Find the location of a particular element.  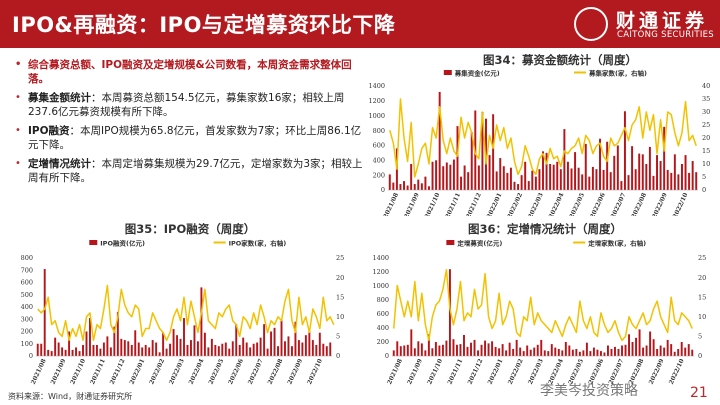

y-right-tick-label: 5 is located at coordinates (700, 337).